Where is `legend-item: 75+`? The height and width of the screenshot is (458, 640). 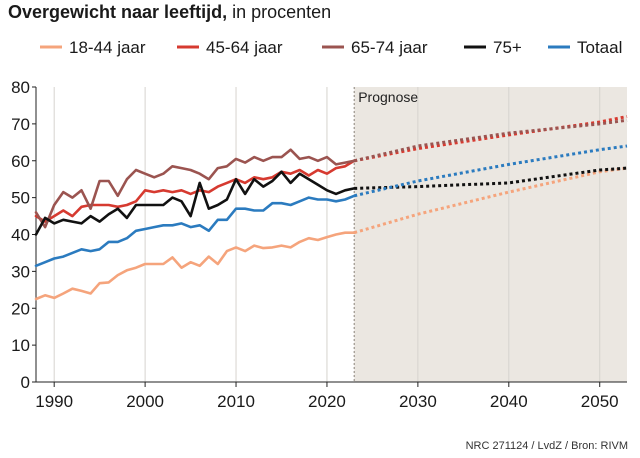 legend-item: 75+ is located at coordinates (493, 47).